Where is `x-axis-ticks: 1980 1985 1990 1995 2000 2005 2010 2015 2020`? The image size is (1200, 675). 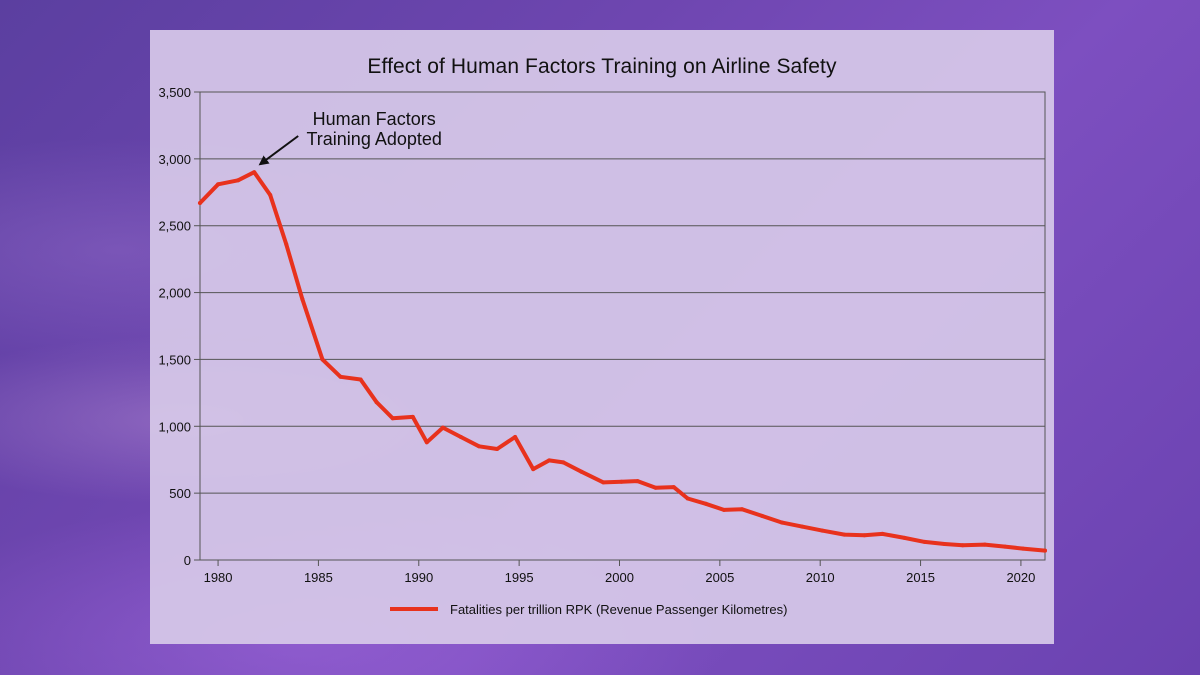 x-axis-ticks: 1980 1985 1990 1995 2000 2005 2010 2015 2020 is located at coordinates (619, 572).